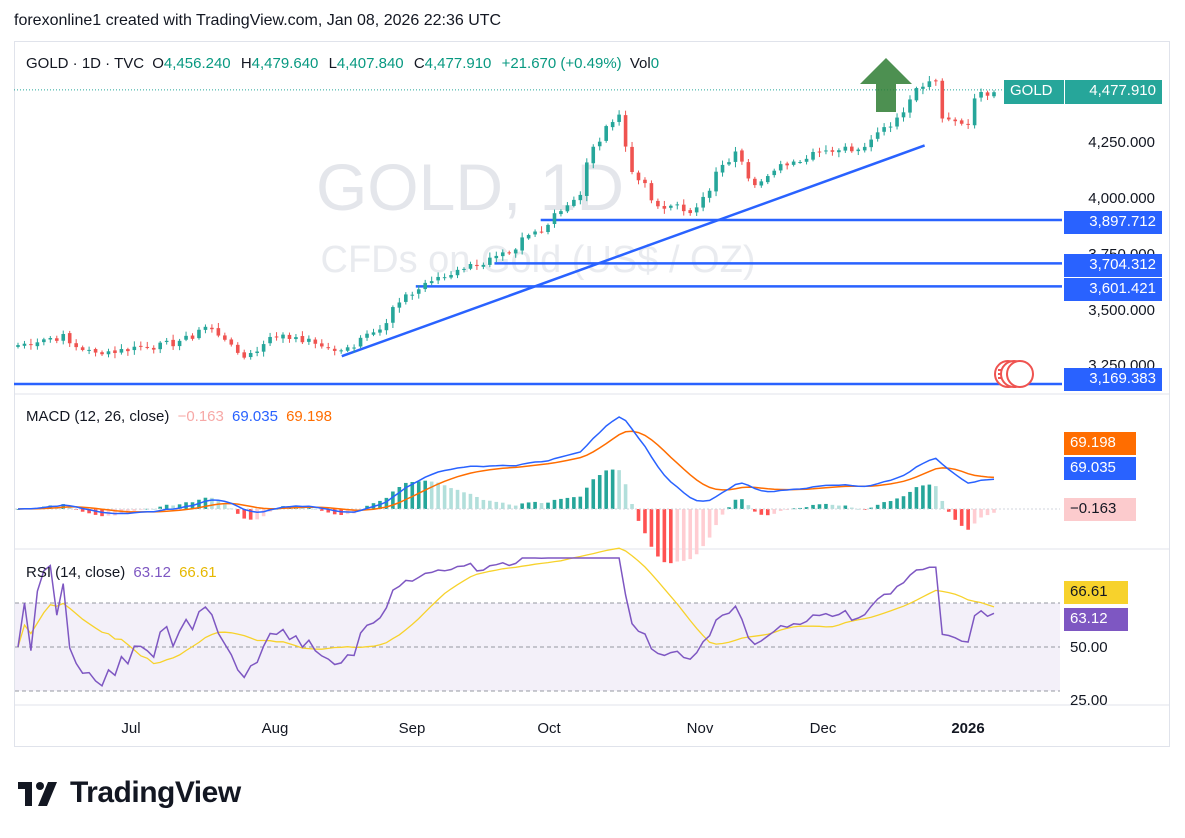 This screenshot has width=1185, height=838. I want to click on legend-change: +21.670 (+0.49%), so click(561, 63).